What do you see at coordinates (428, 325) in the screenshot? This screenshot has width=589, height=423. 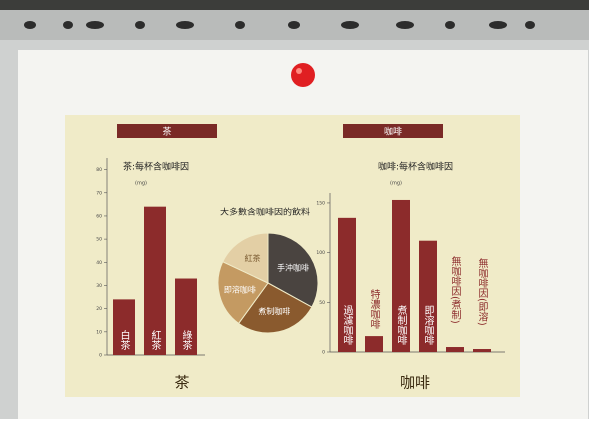 I see `bar-label: 即溶咖啡` at bounding box center [428, 325].